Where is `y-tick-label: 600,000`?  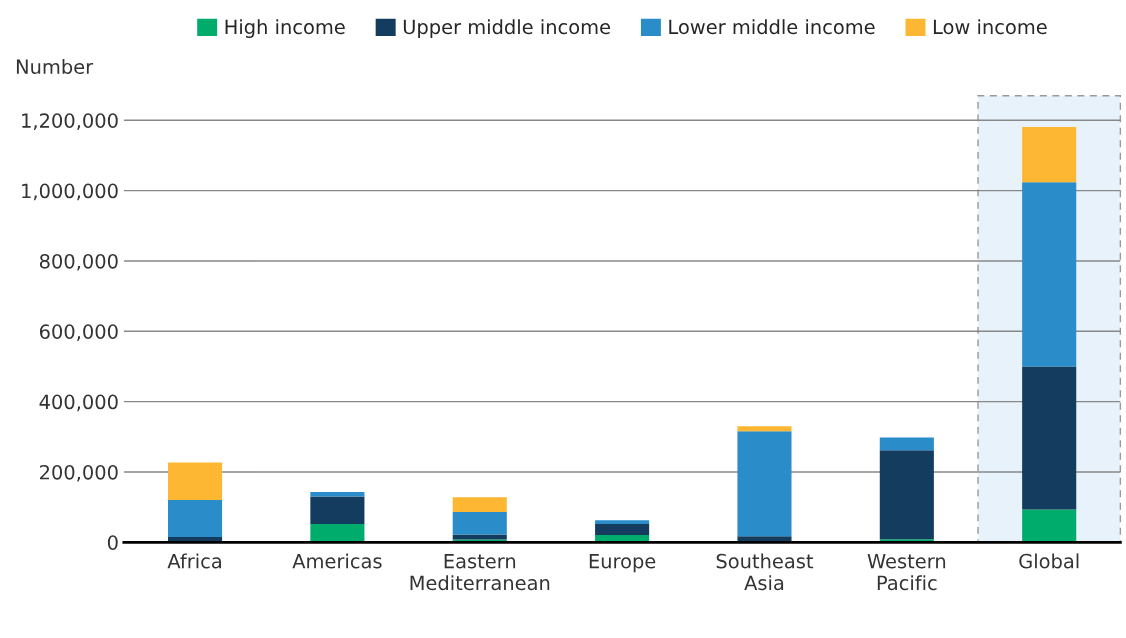
y-tick-label: 600,000 is located at coordinates (78, 332).